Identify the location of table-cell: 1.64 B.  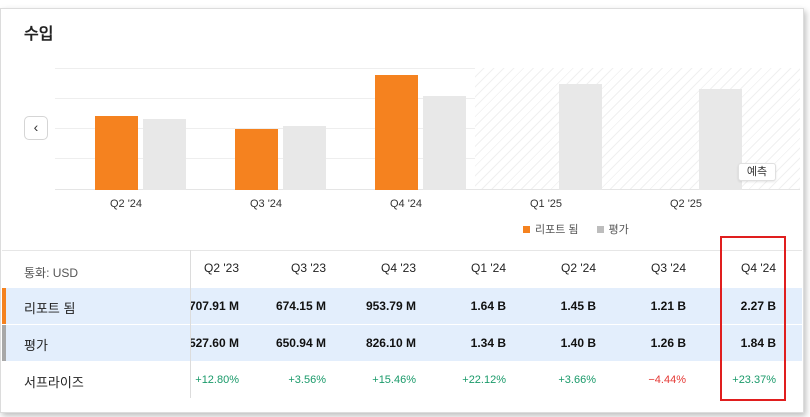
(488, 306).